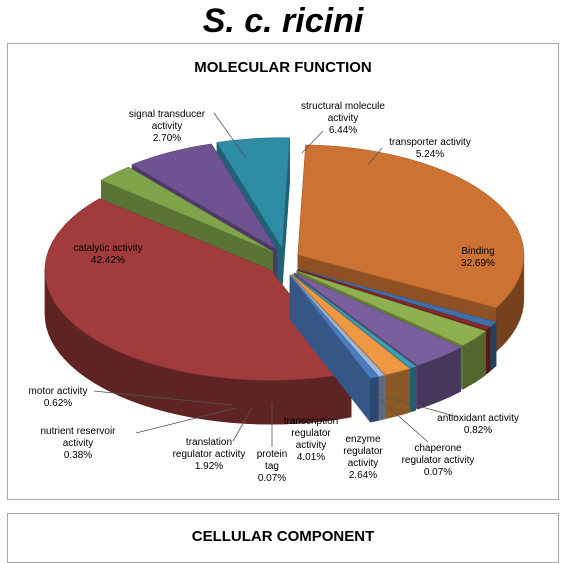 This screenshot has height=563, width=566. I want to click on label-line: 0.62%, so click(58, 403).